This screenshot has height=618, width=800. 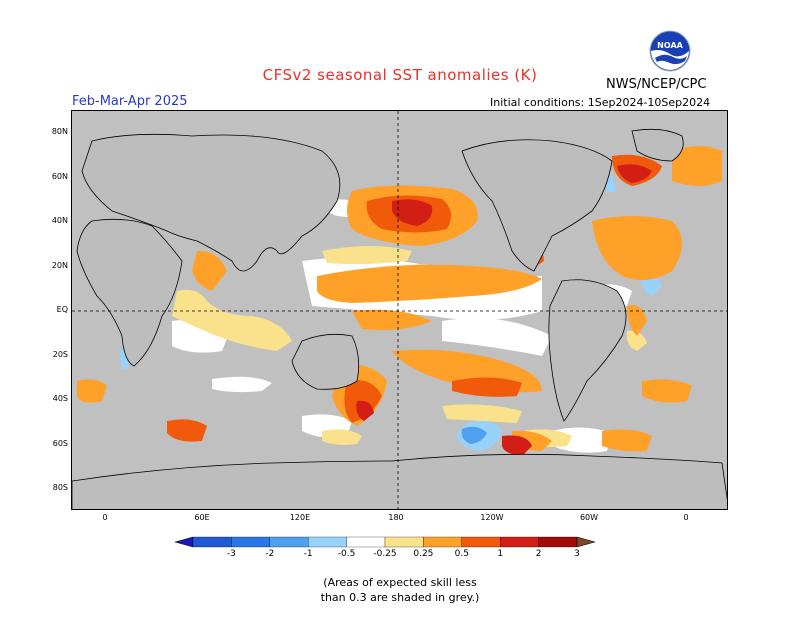 What do you see at coordinates (600, 102) in the screenshot?
I see `initial-conditions-label: Initial conditions: 1Sep2024-10Sep2024` at bounding box center [600, 102].